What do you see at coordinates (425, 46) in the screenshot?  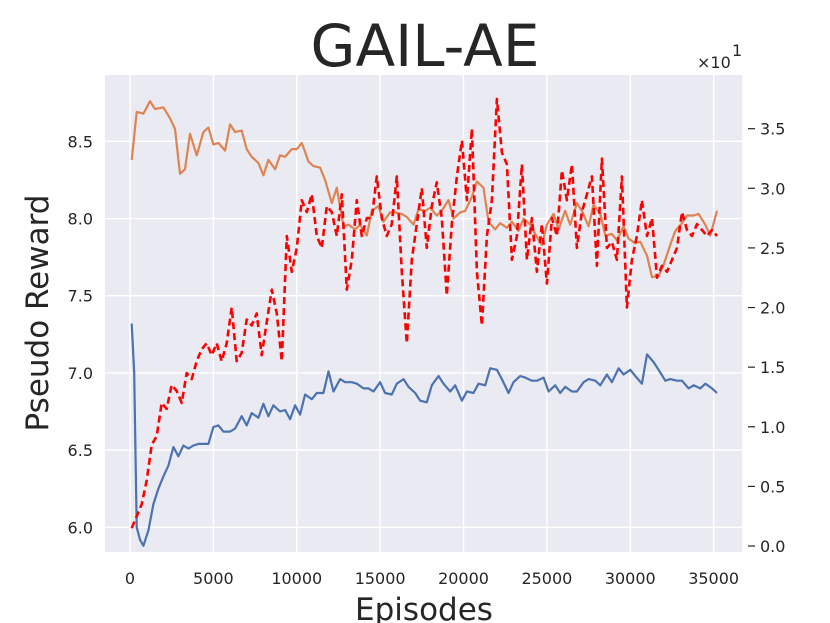 I see `chart-title: GAIL-AE` at bounding box center [425, 46].